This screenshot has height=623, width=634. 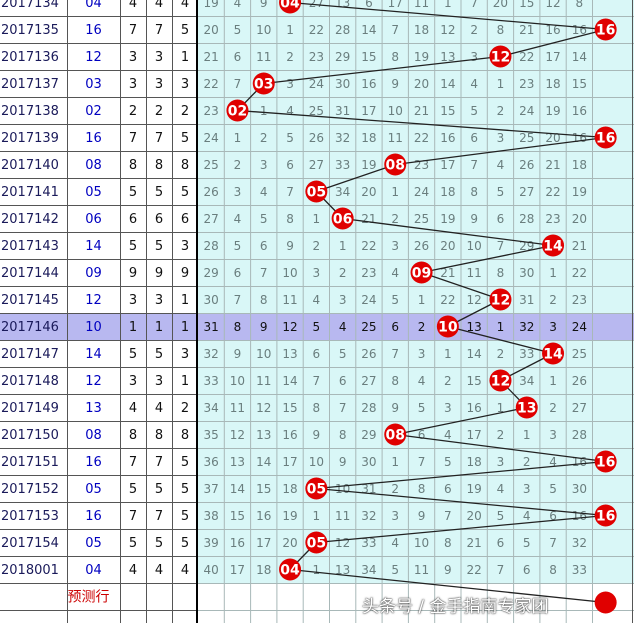 I want to click on digit-cell: 2, so click(x=185, y=111).